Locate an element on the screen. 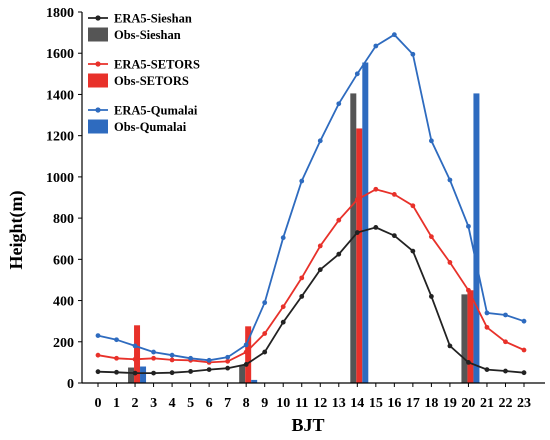 Image resolution: width=550 pixels, height=440 pixels. legend-label-obs-sieshan: Obs-Sieshan is located at coordinates (147, 35).